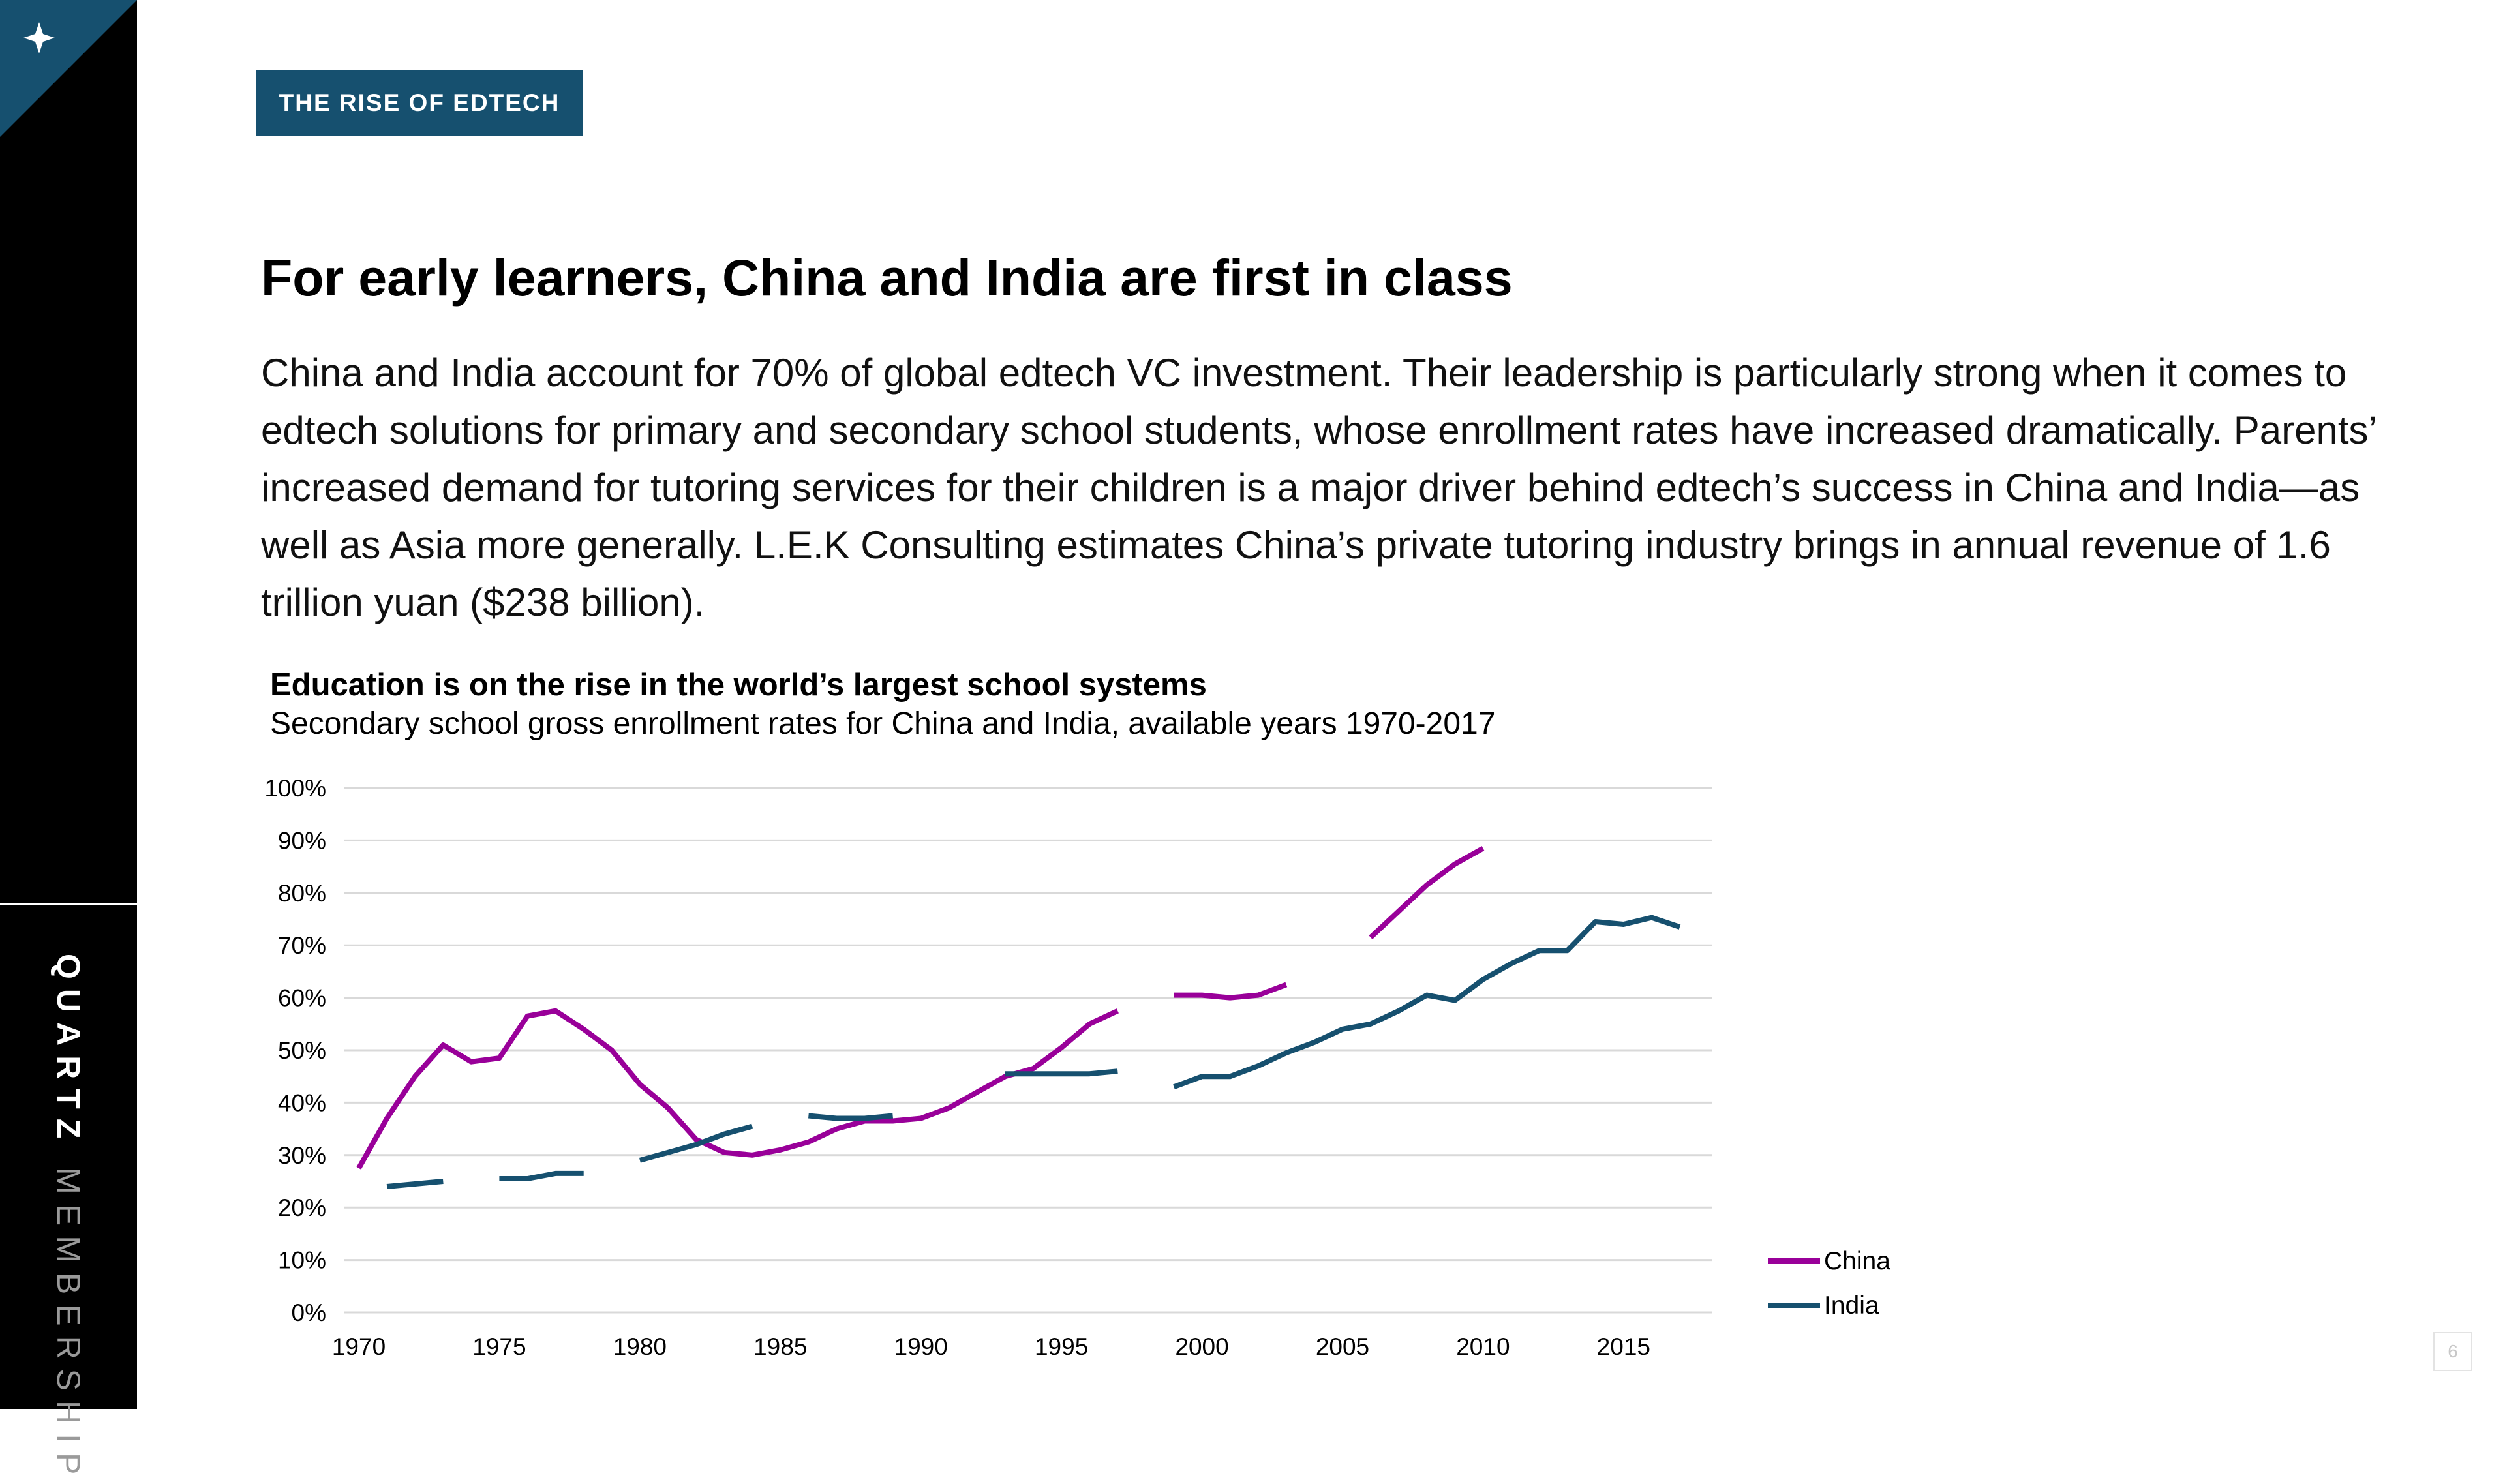 The height and width of the screenshot is (1484, 2505). What do you see at coordinates (1857, 1261) in the screenshot?
I see `legend-label-china: China` at bounding box center [1857, 1261].